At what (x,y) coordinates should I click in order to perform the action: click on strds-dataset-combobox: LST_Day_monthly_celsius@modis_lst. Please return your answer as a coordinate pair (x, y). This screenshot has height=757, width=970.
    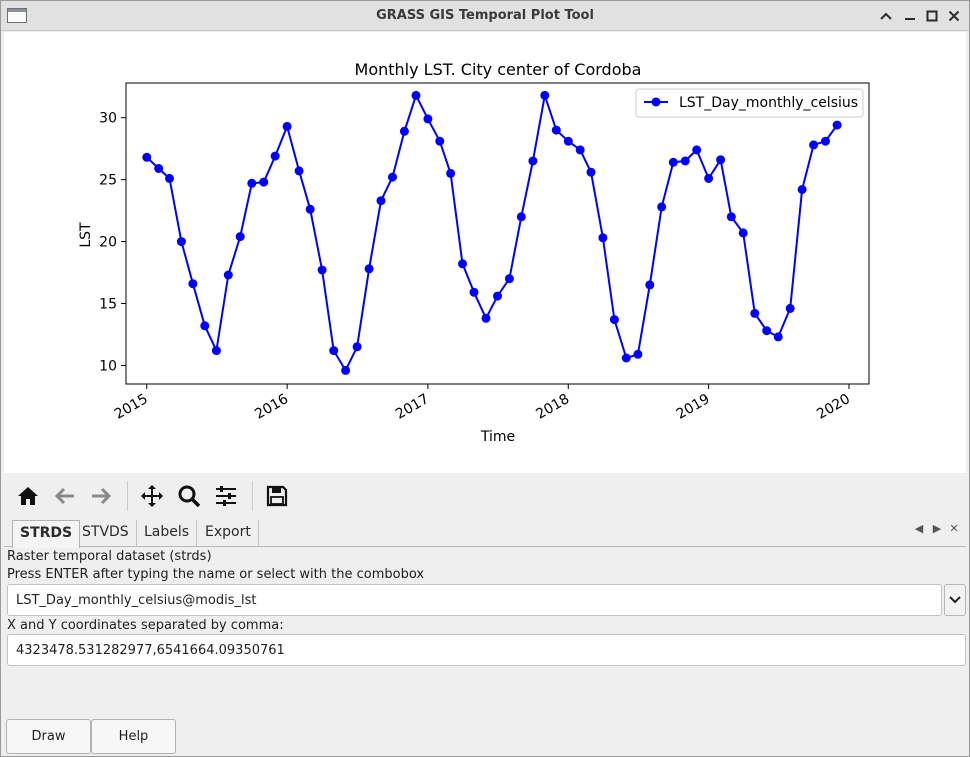
    Looking at the image, I should click on (474, 600).